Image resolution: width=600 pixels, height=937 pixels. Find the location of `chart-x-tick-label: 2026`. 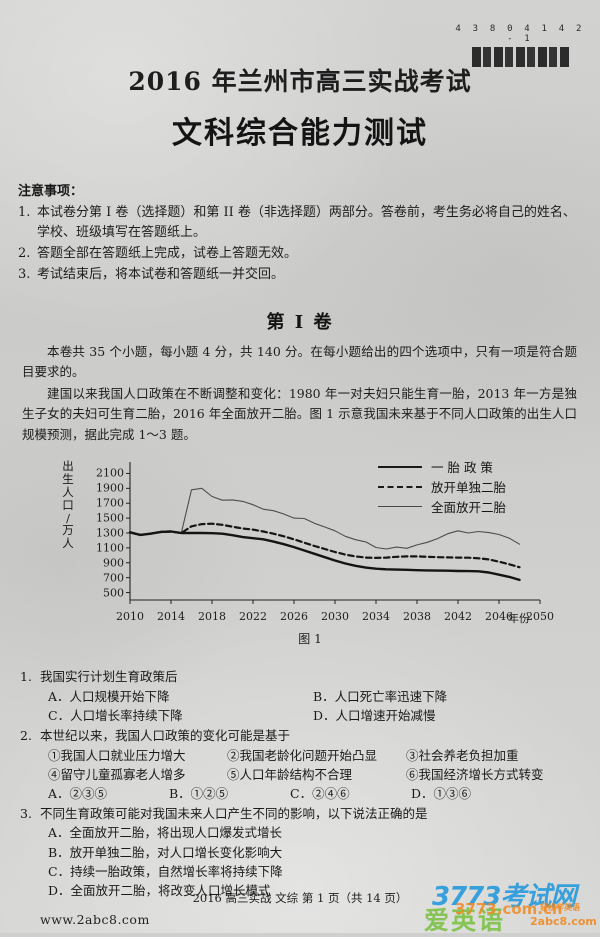

chart-x-tick-label: 2026 is located at coordinates (294, 616).